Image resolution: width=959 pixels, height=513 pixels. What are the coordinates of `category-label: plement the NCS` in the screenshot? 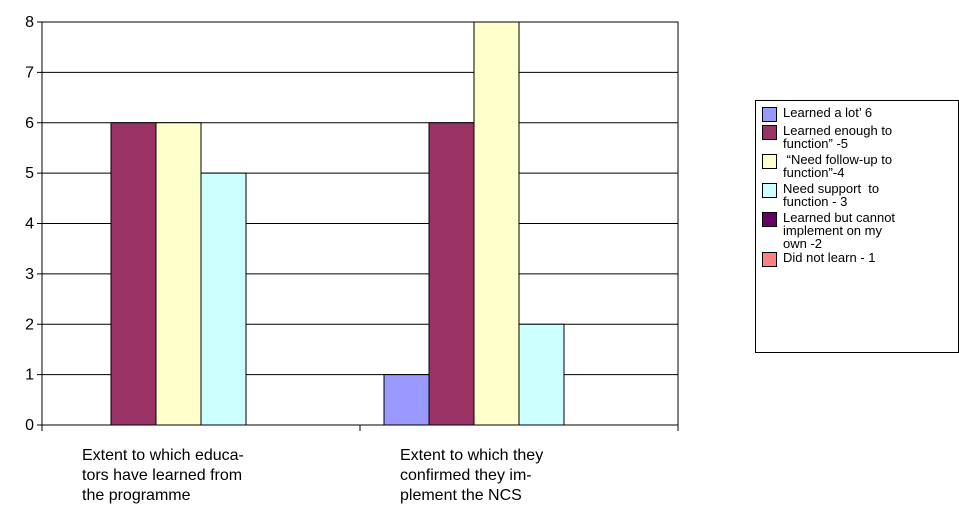 It's located at (461, 495).